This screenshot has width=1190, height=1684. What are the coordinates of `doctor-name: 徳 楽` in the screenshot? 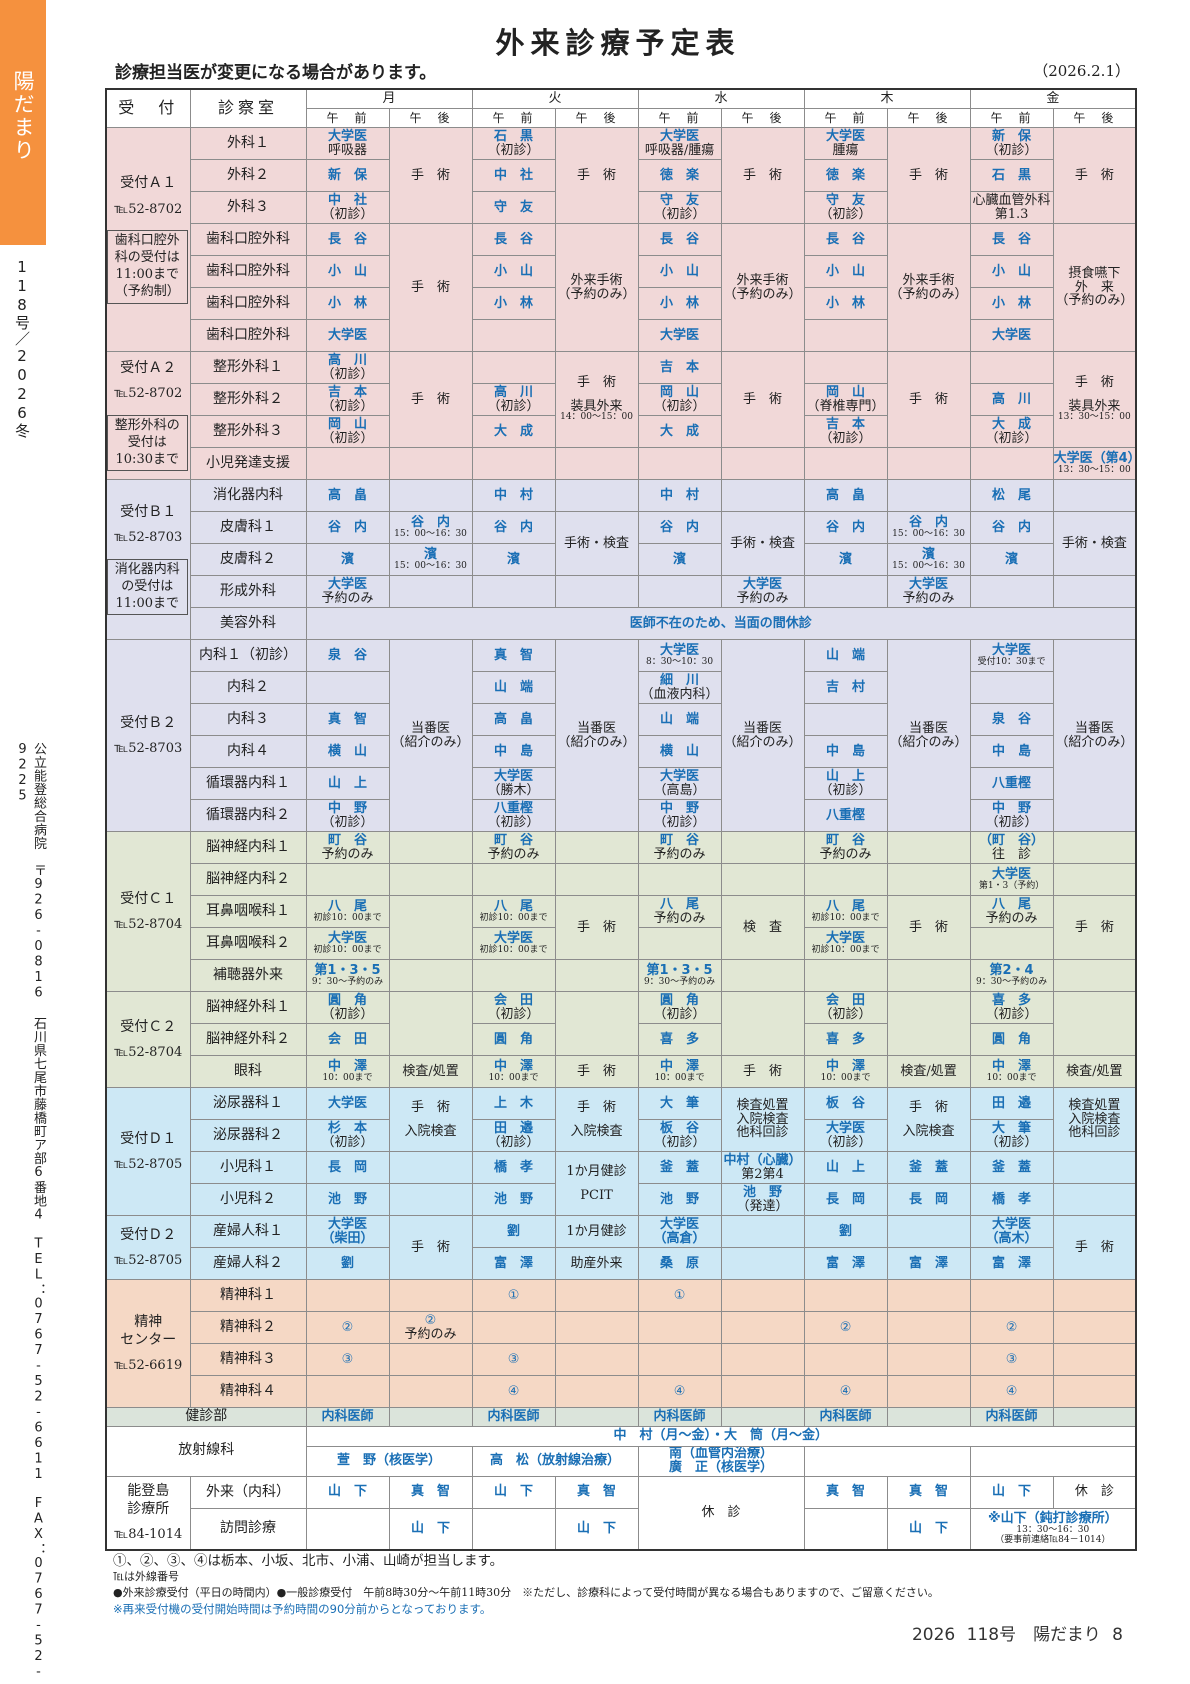 It's located at (680, 175).